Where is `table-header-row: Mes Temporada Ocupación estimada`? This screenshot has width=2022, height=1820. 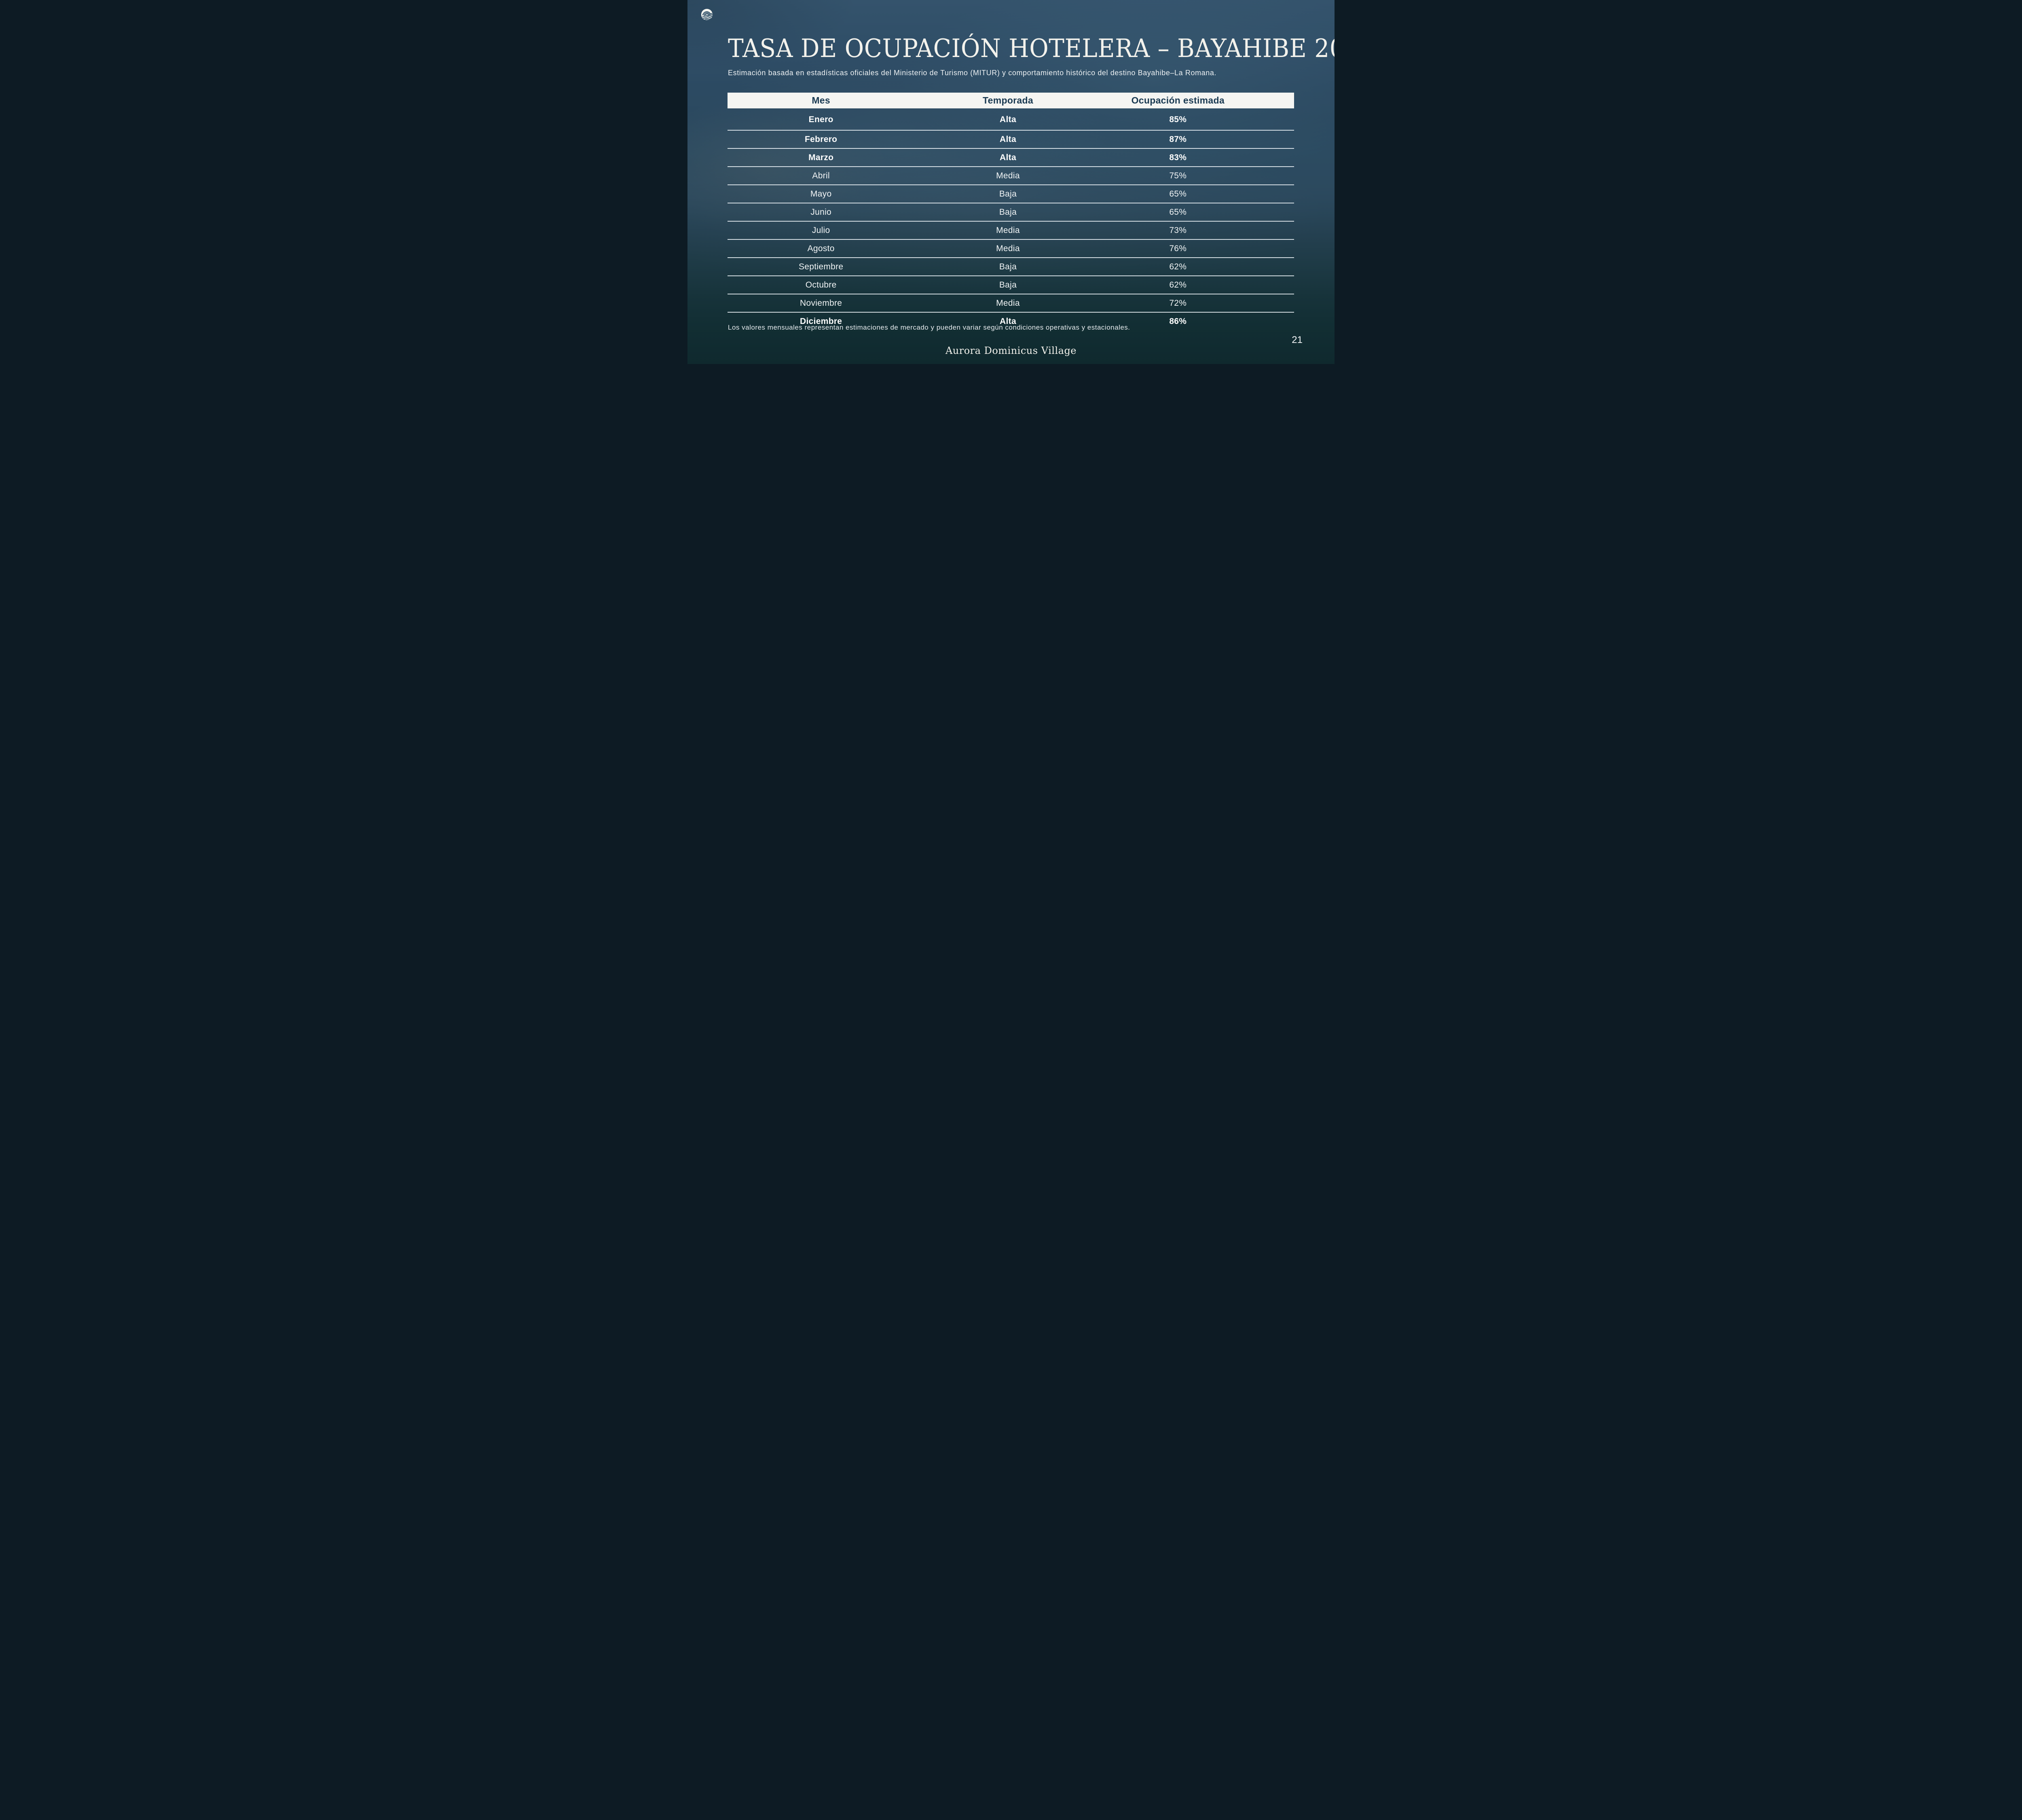
table-header-row: Mes Temporada Ocupación estimada is located at coordinates (1011, 100).